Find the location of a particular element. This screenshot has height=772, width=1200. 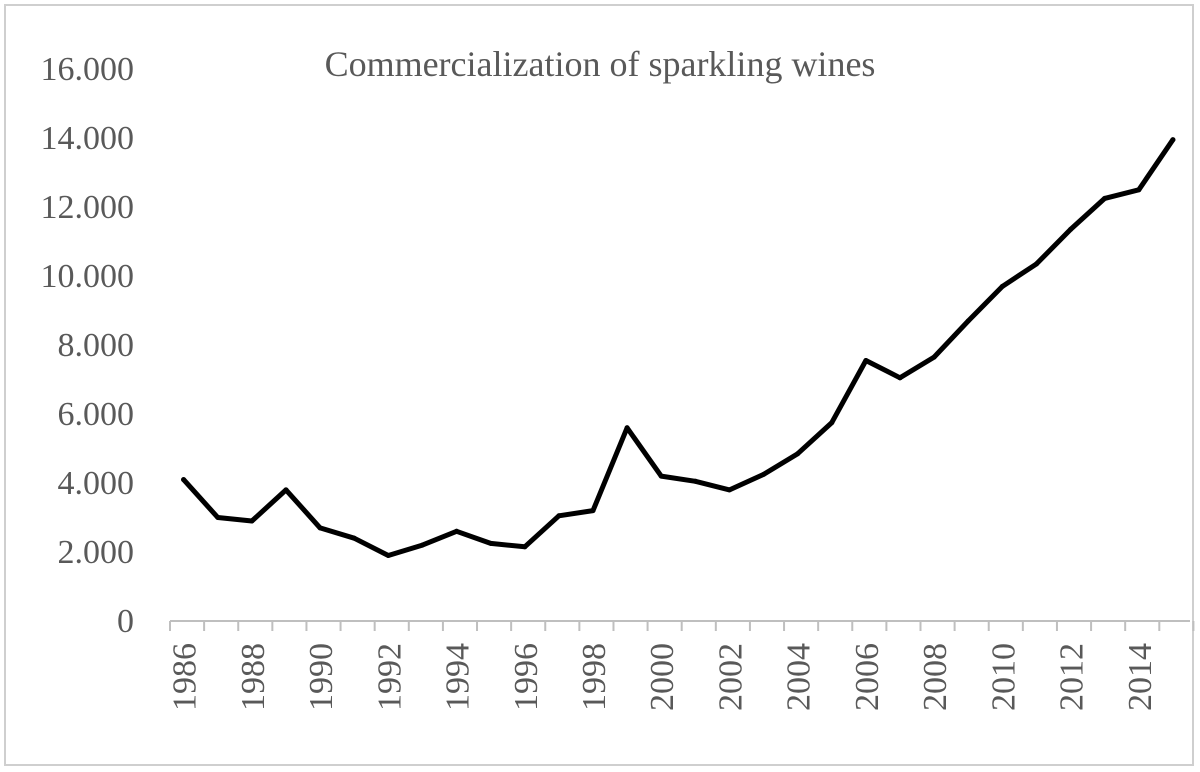

x-tick-label: 2008 is located at coordinates (935, 677).